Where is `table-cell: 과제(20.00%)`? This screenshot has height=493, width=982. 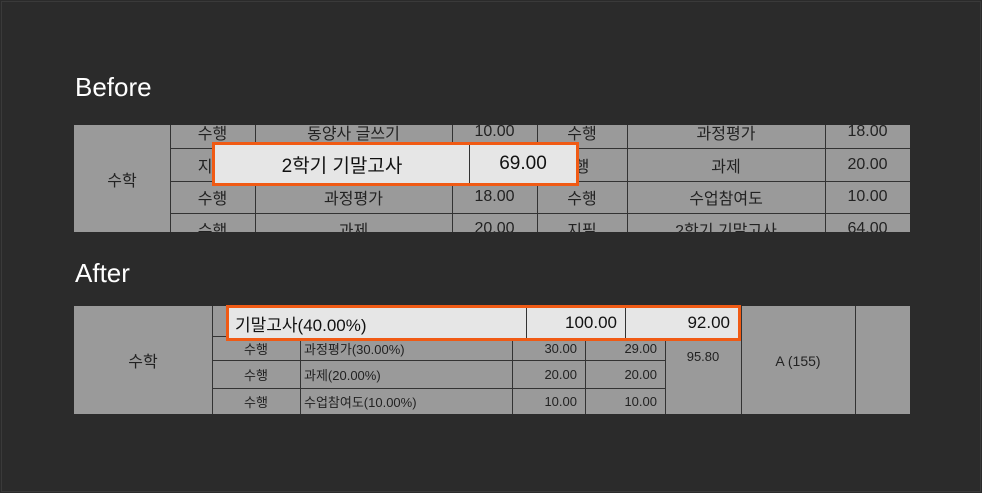
table-cell: 과제(20.00%) is located at coordinates (342, 375).